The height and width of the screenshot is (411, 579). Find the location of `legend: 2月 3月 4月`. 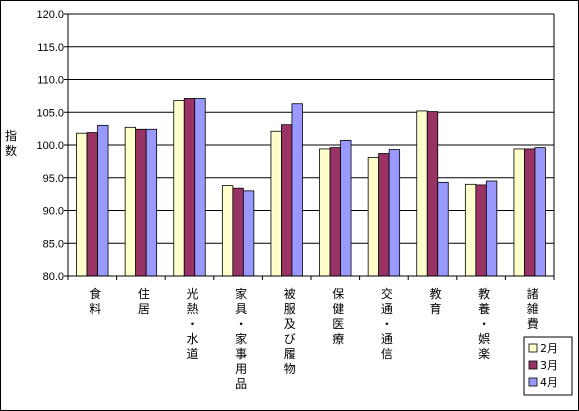

legend: 2月 3月 4月 is located at coordinates (548, 366).